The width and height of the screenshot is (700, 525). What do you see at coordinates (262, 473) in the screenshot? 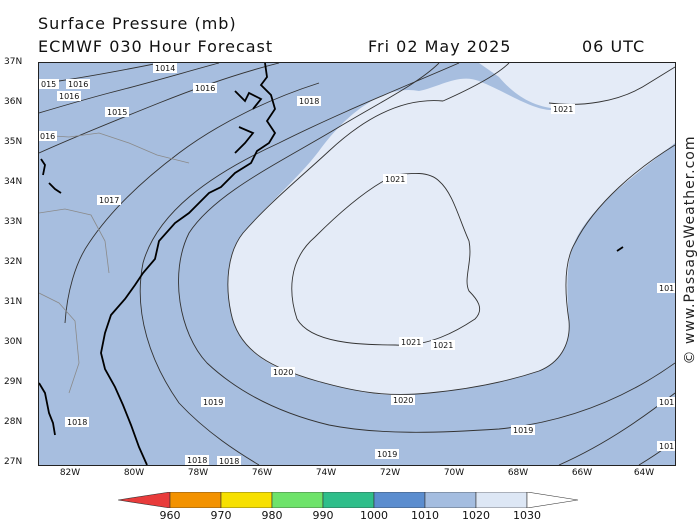
I see `lon-label-76w: 76W` at bounding box center [262, 473].